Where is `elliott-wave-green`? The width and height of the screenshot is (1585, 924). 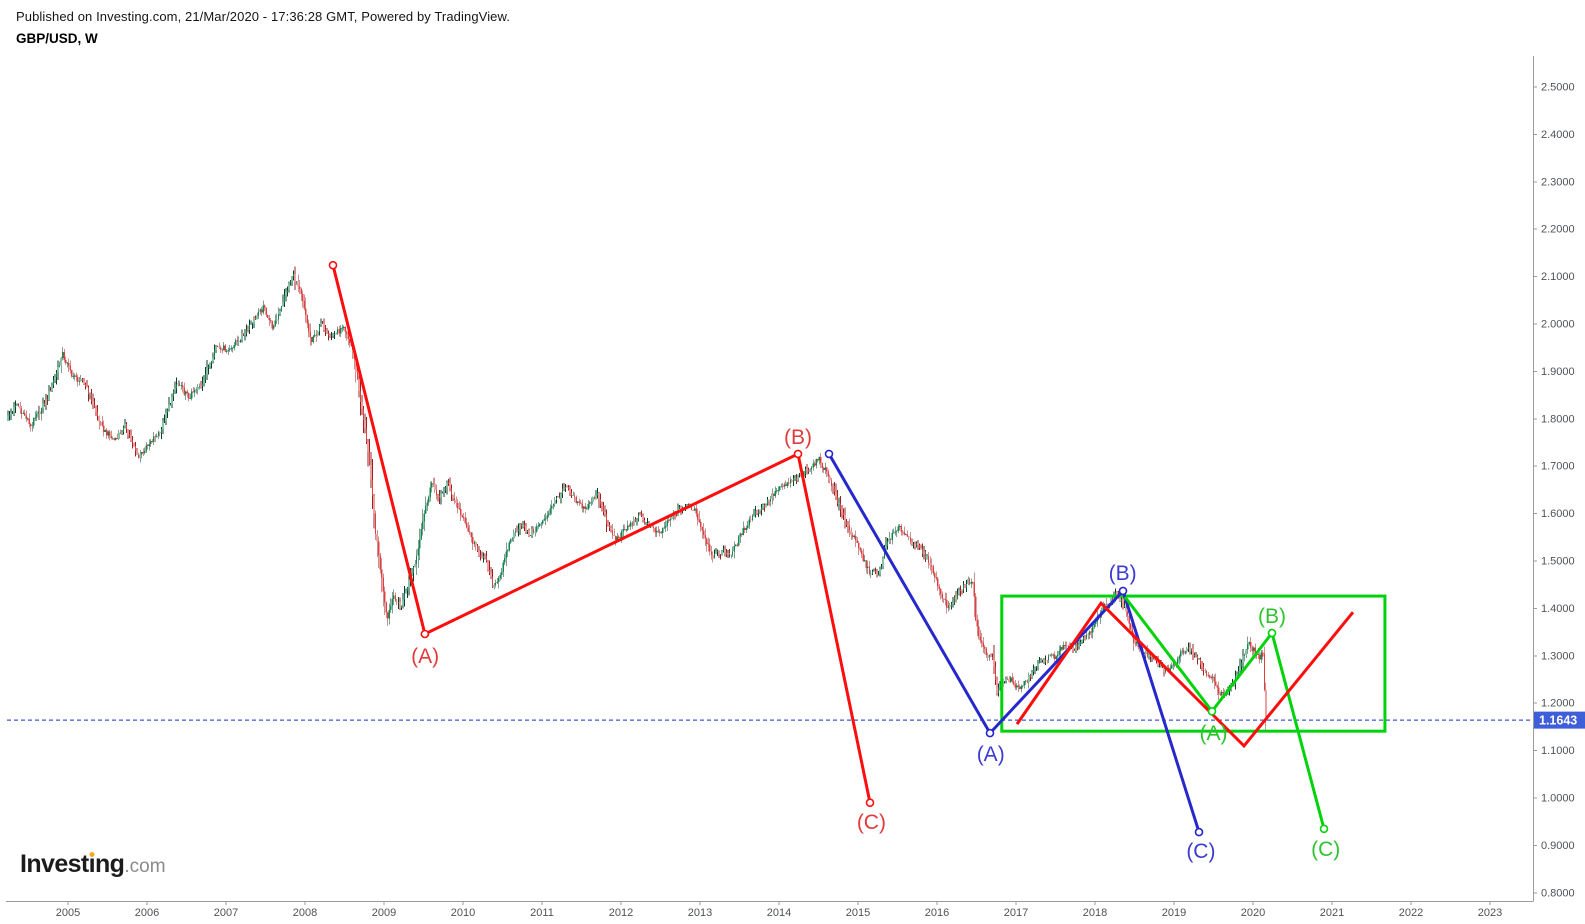 elliott-wave-green is located at coordinates (1224, 713).